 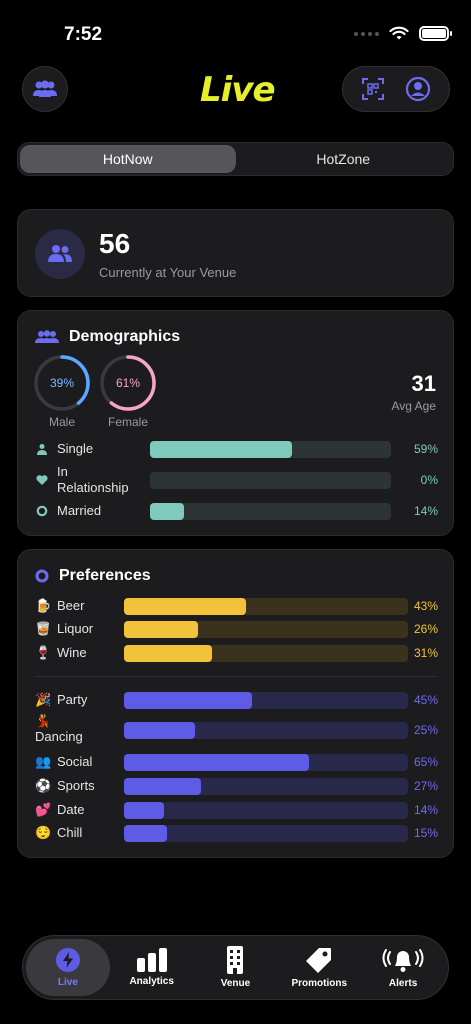 I want to click on pref-label: Wine, so click(x=72, y=652).